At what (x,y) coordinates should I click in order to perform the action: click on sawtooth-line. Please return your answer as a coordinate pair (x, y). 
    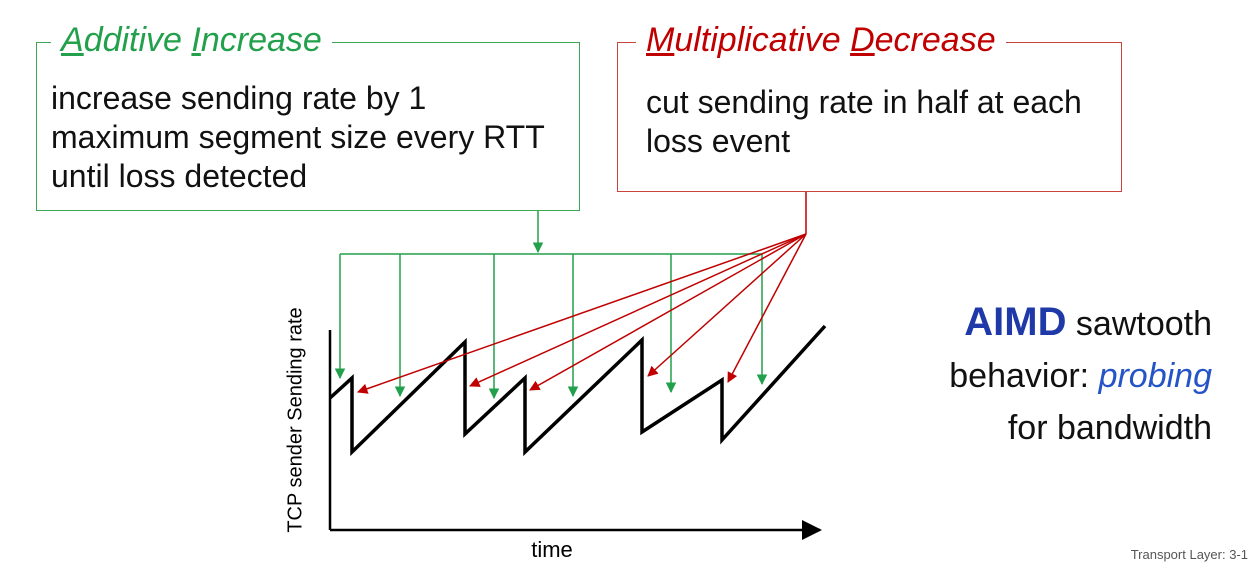
    Looking at the image, I should click on (577, 390).